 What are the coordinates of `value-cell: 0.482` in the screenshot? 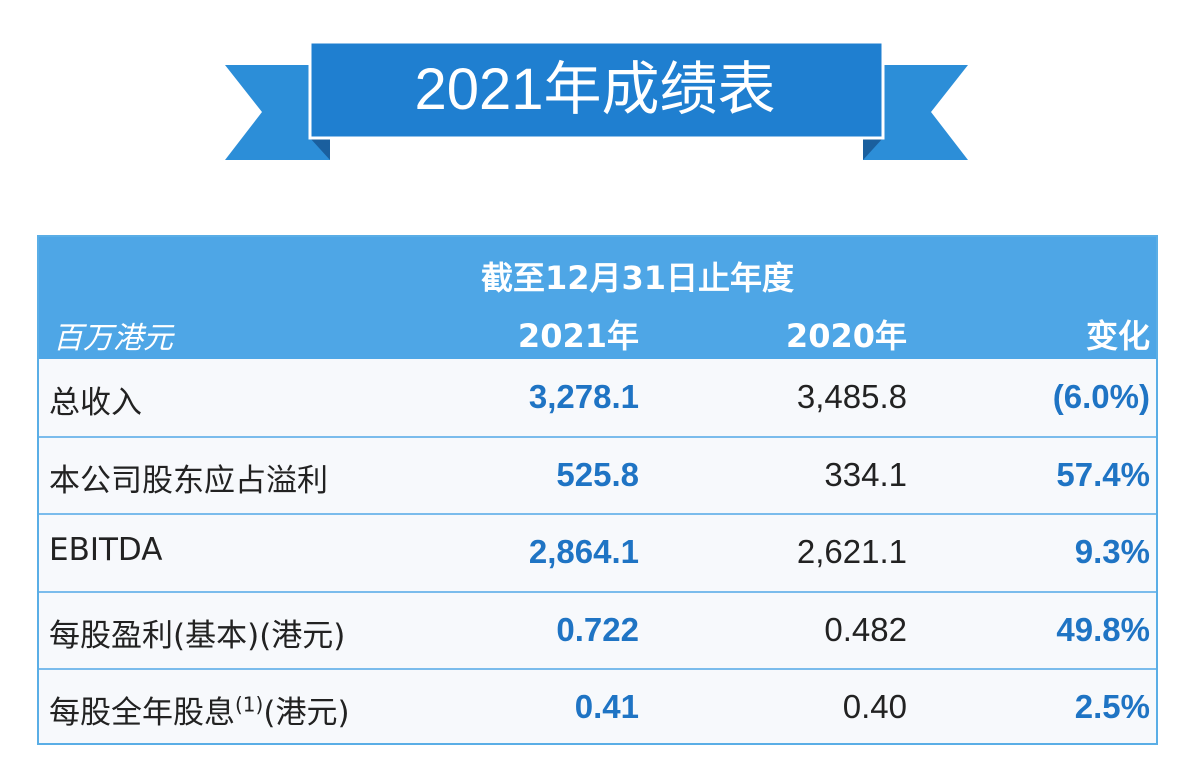 It's located at (865, 629).